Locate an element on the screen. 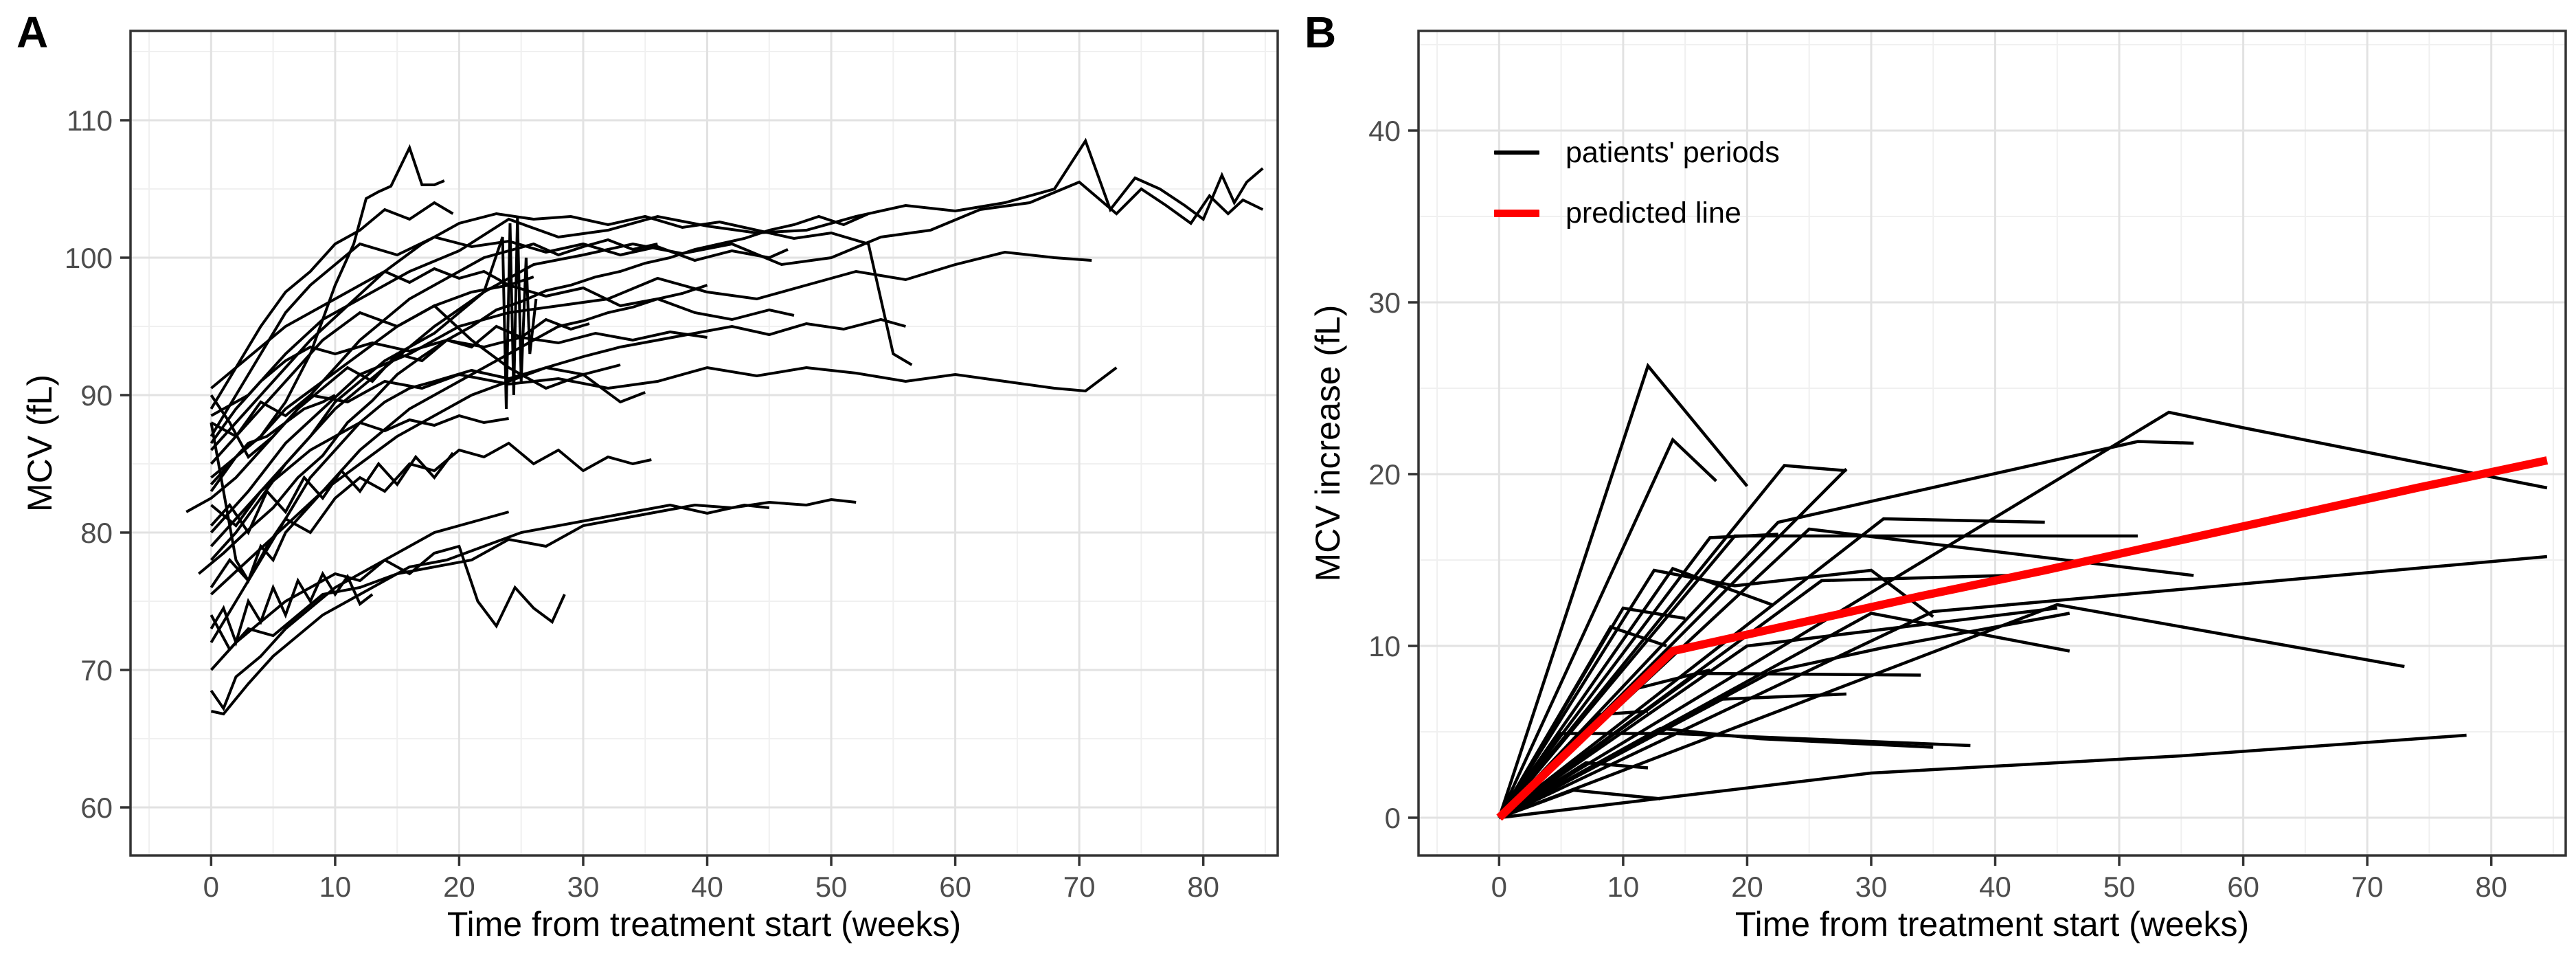 The height and width of the screenshot is (962, 2576). y-tick-label: 80 is located at coordinates (96, 533).